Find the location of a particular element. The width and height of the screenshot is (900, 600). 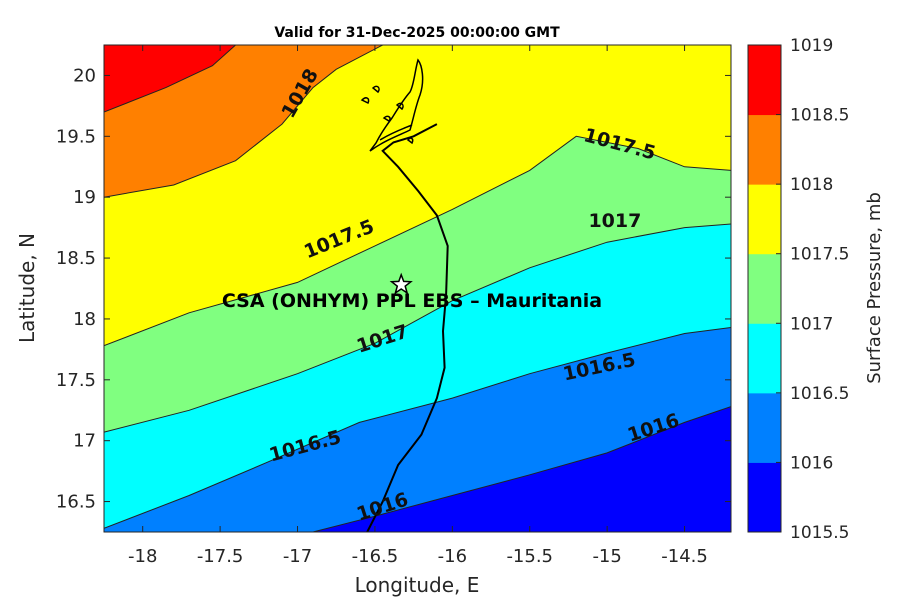

y-tick-label: 16.5 is located at coordinates (76, 502).